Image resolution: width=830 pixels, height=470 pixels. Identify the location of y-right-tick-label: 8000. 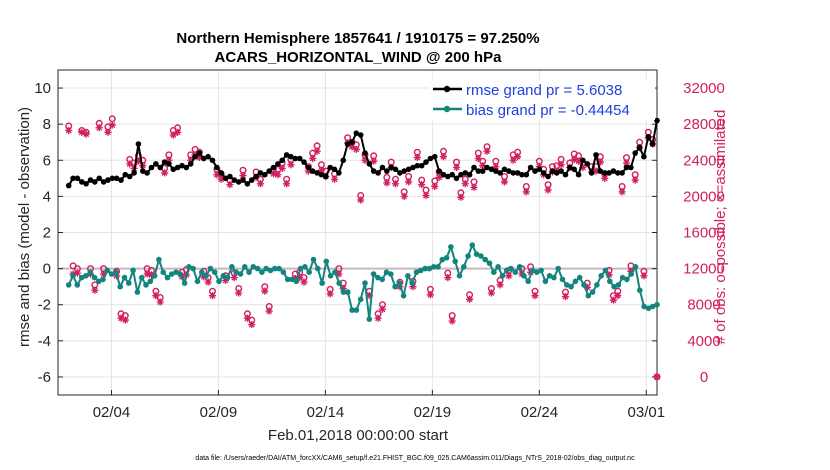
(703, 305).